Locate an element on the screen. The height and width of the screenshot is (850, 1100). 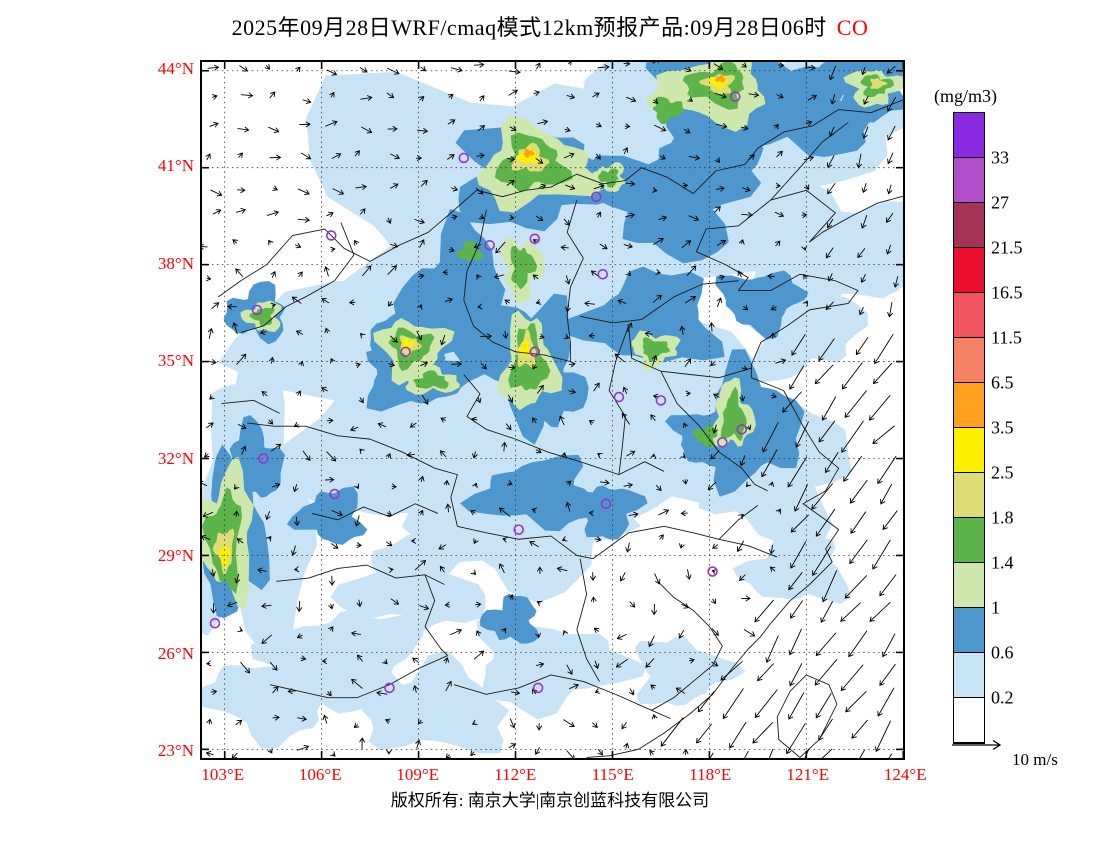
lon-tick-label: 118°E is located at coordinates (710, 774).